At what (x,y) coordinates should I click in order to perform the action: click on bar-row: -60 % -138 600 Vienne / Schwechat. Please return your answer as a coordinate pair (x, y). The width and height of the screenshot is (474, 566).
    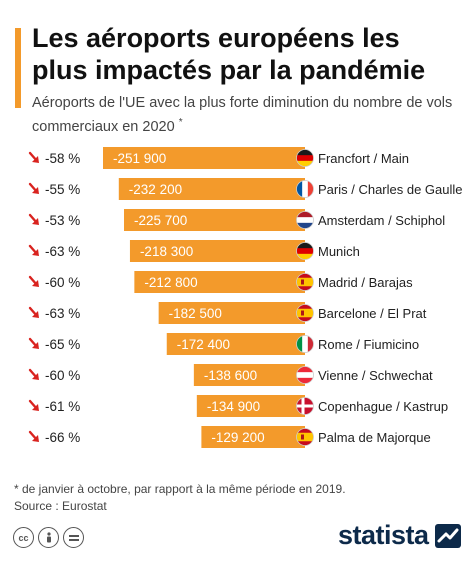
    Looking at the image, I should click on (230, 375).